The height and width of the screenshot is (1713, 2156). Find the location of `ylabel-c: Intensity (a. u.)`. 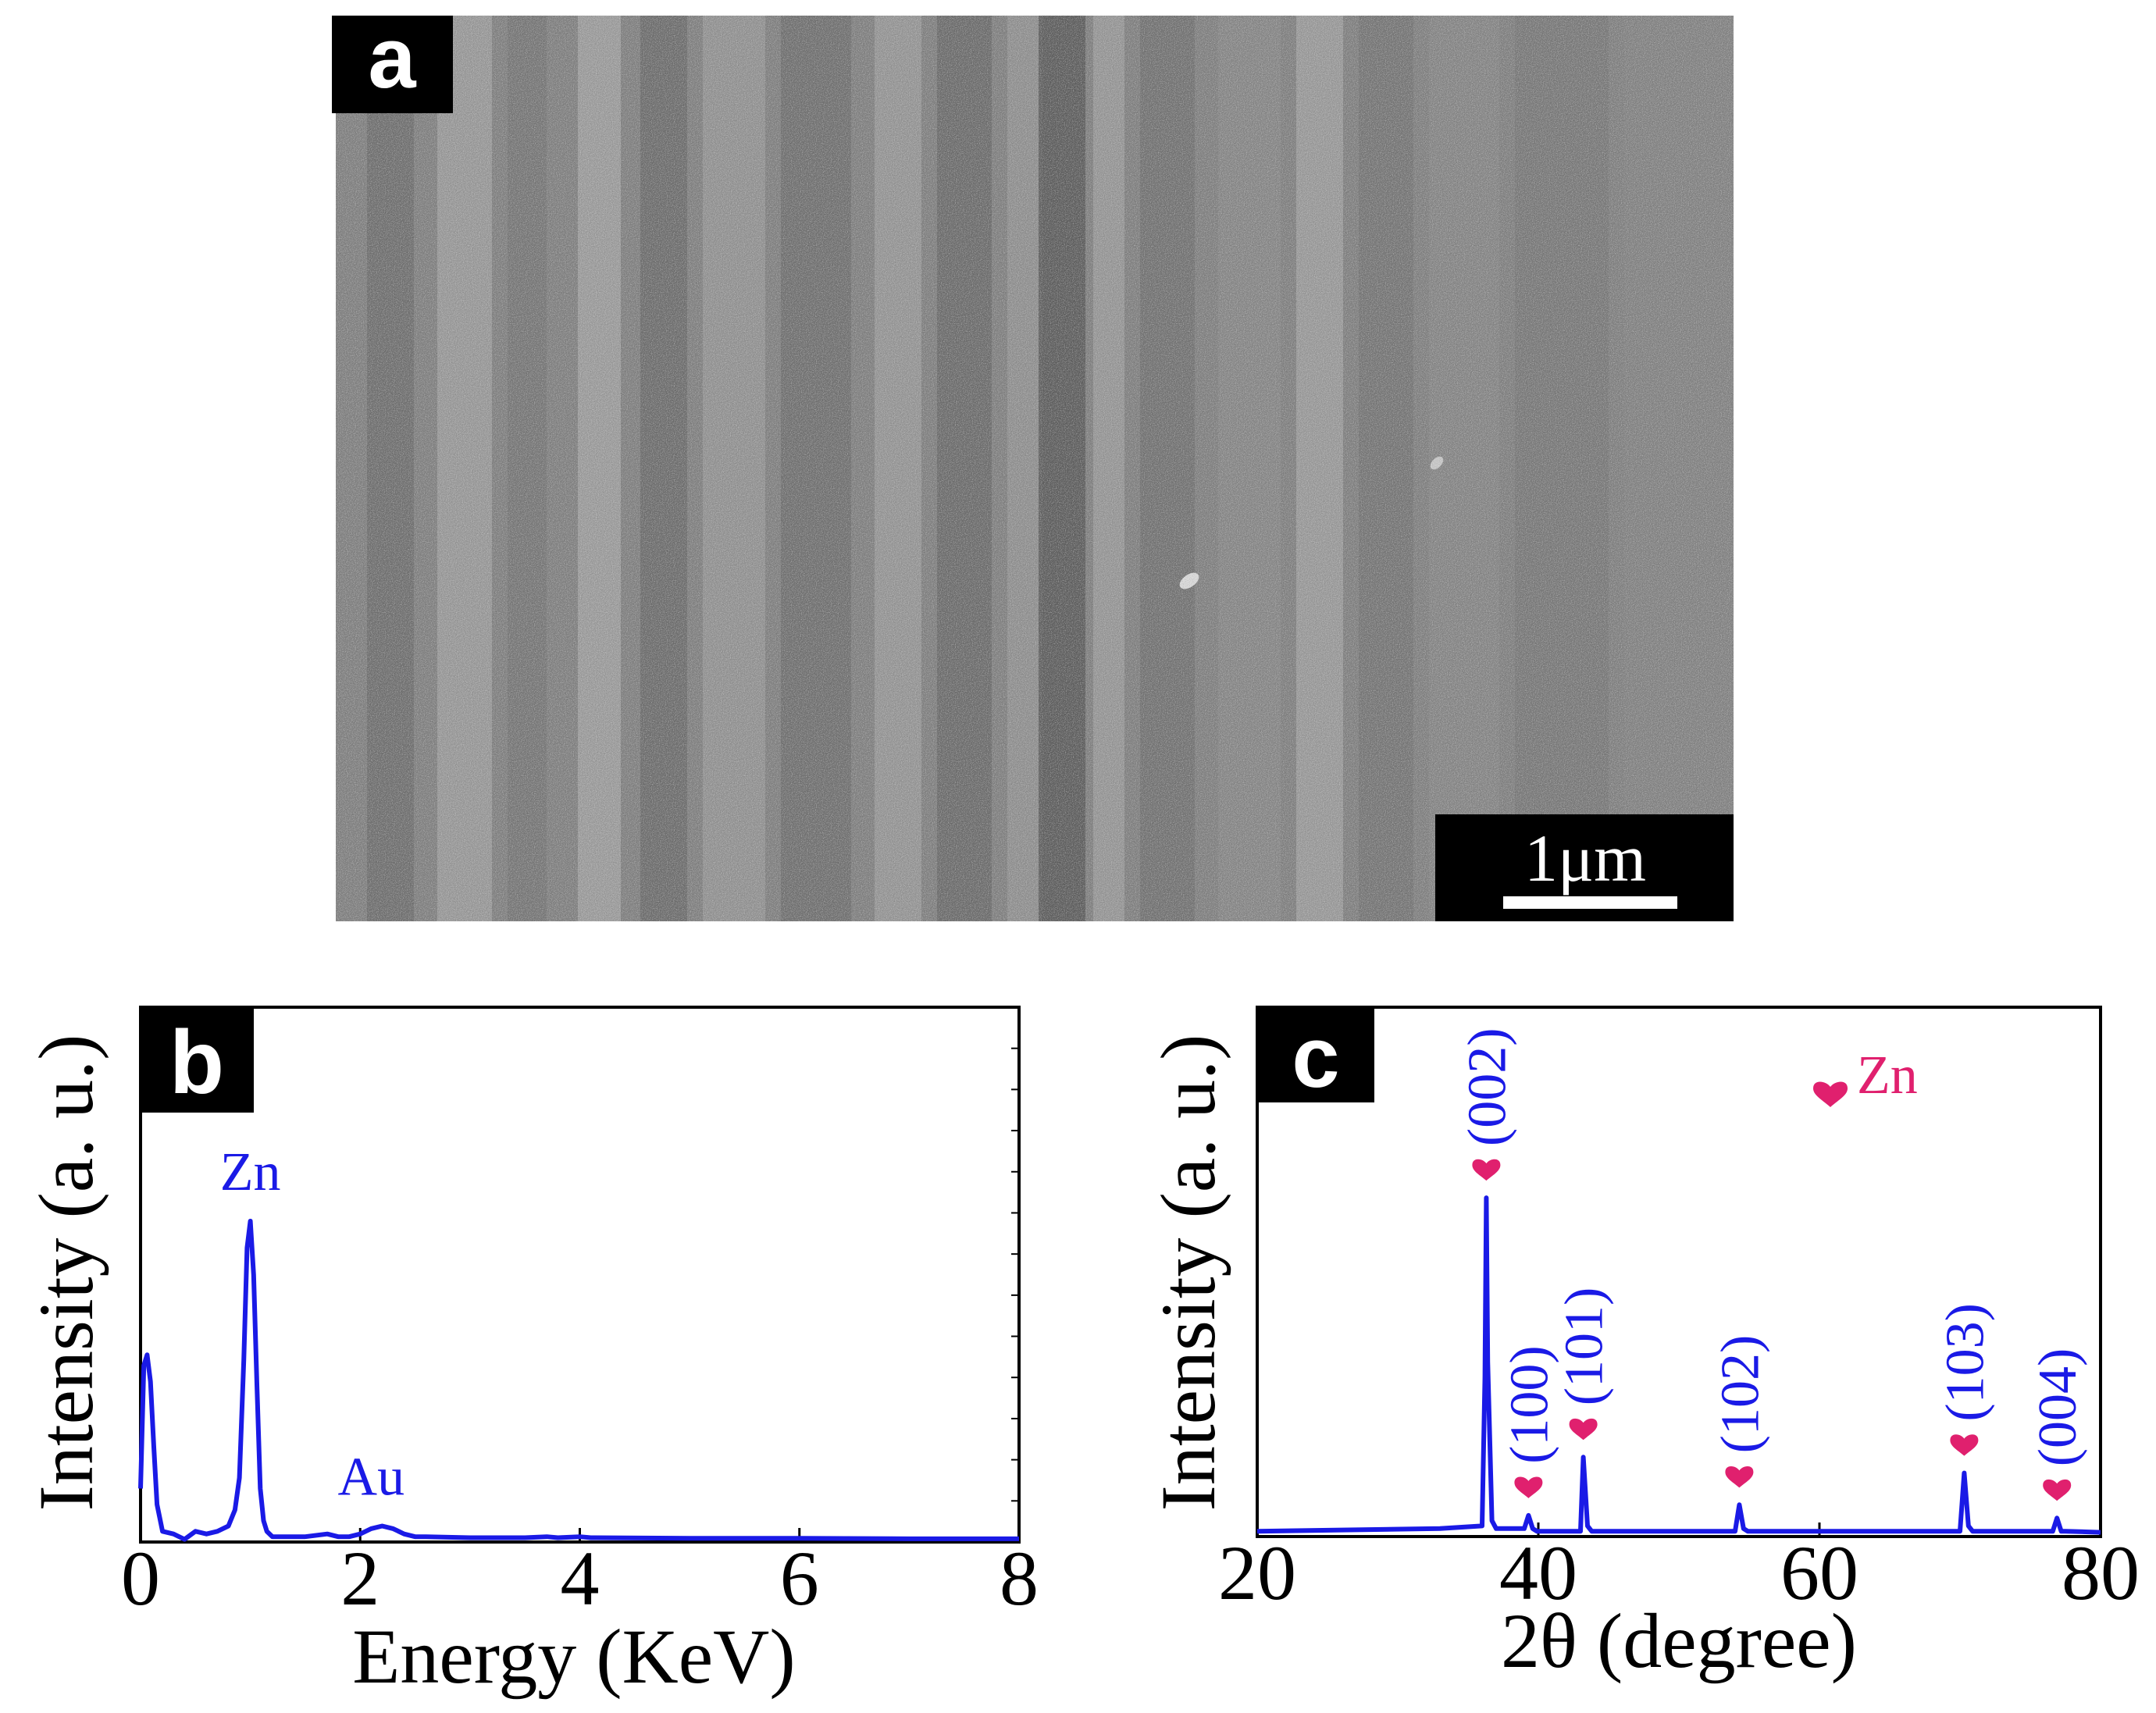

ylabel-c: Intensity (a. u.) is located at coordinates (1188, 1273).